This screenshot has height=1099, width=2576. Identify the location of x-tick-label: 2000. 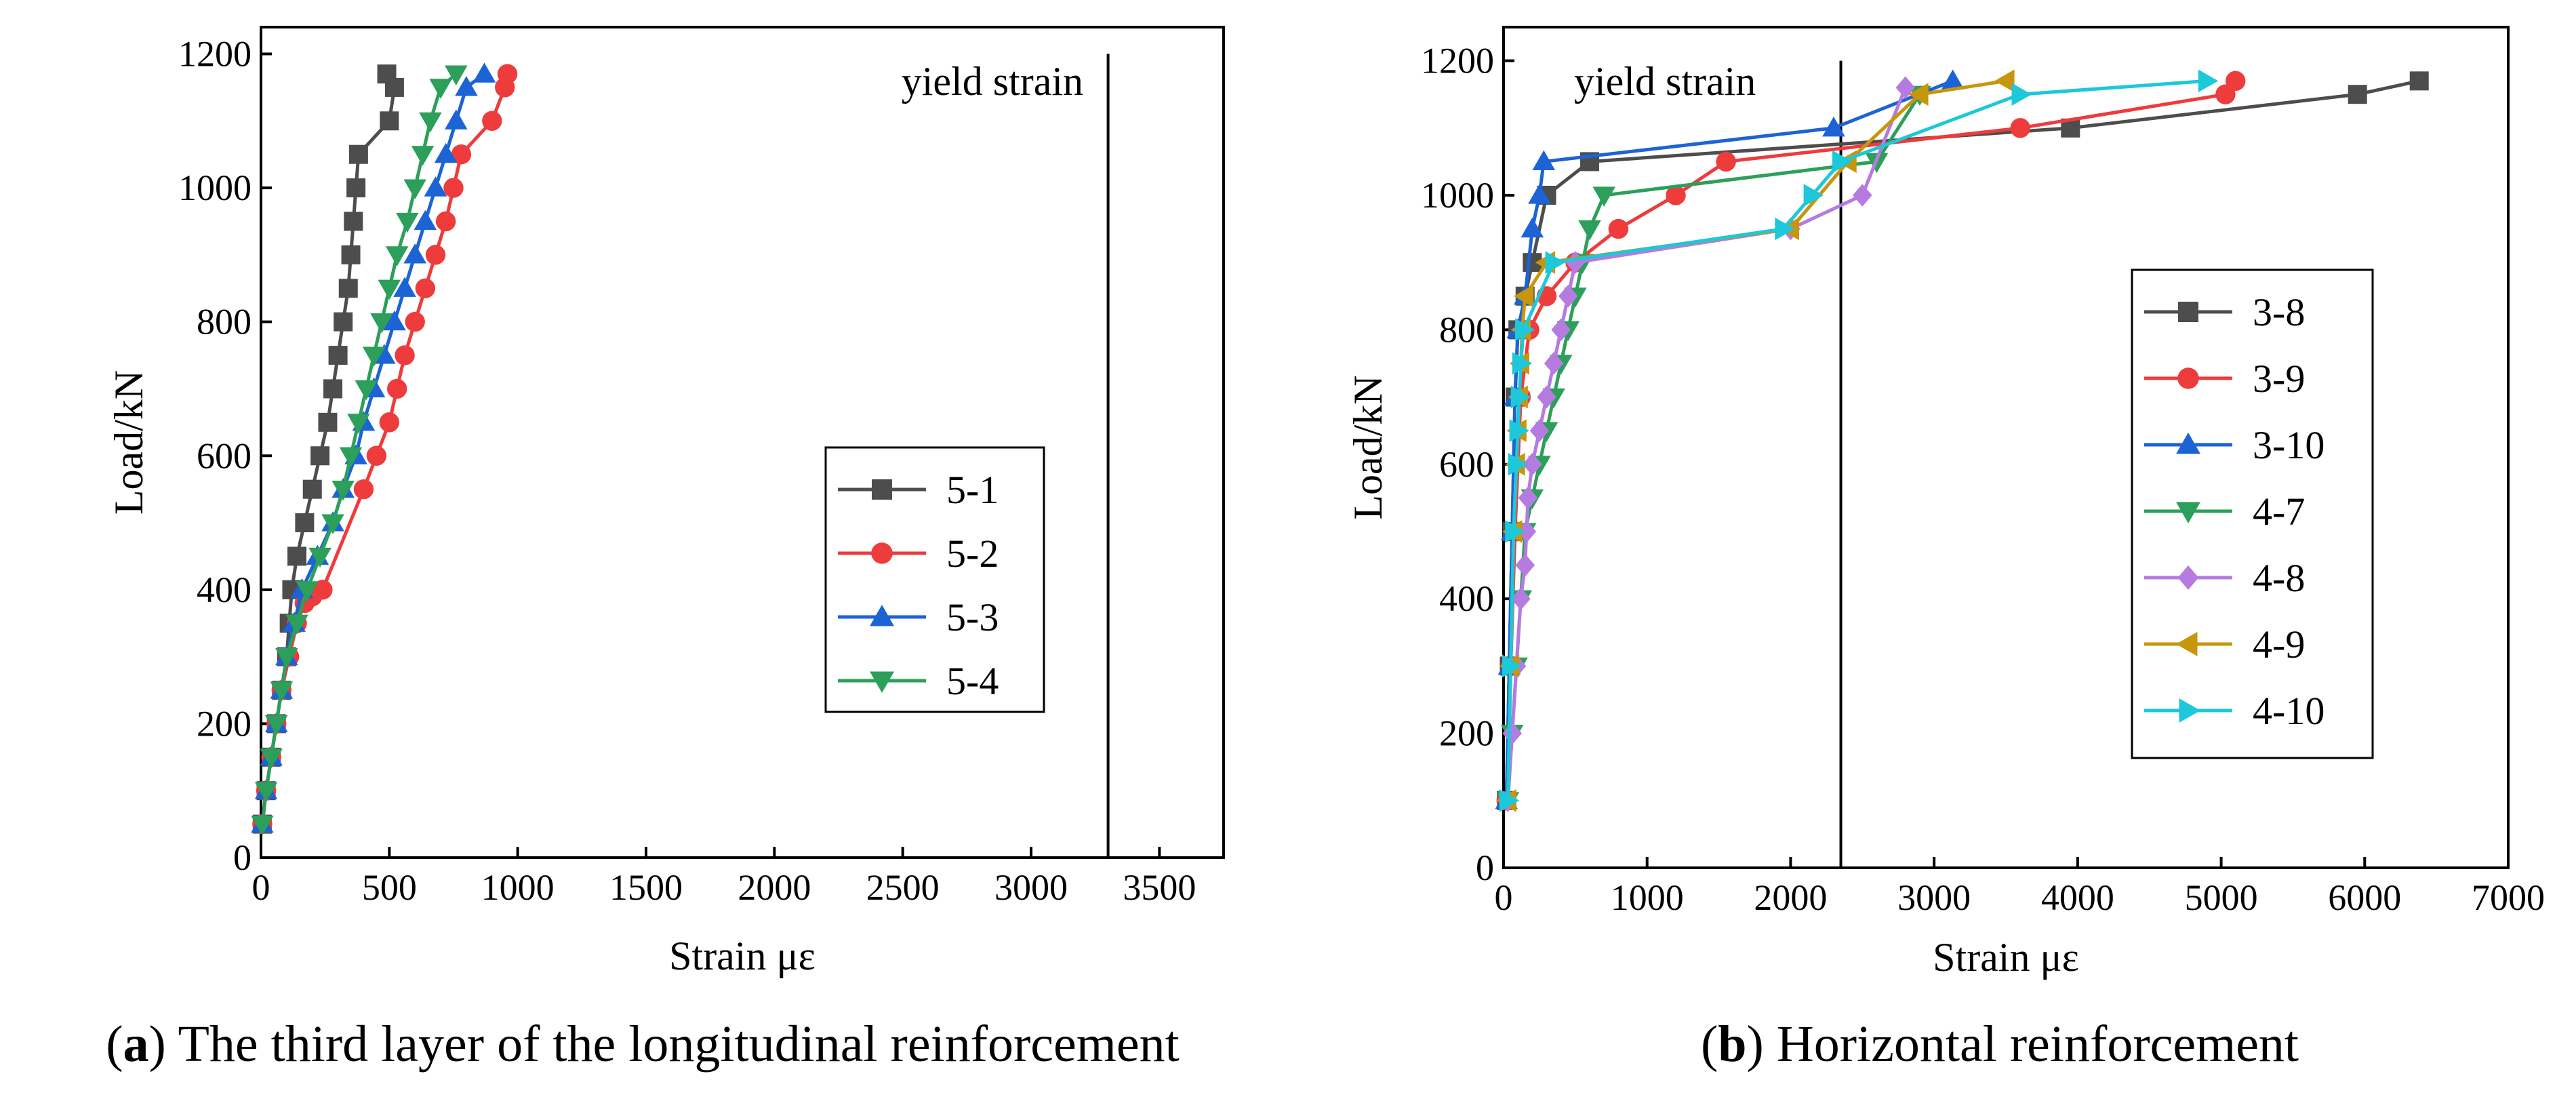
(774, 887).